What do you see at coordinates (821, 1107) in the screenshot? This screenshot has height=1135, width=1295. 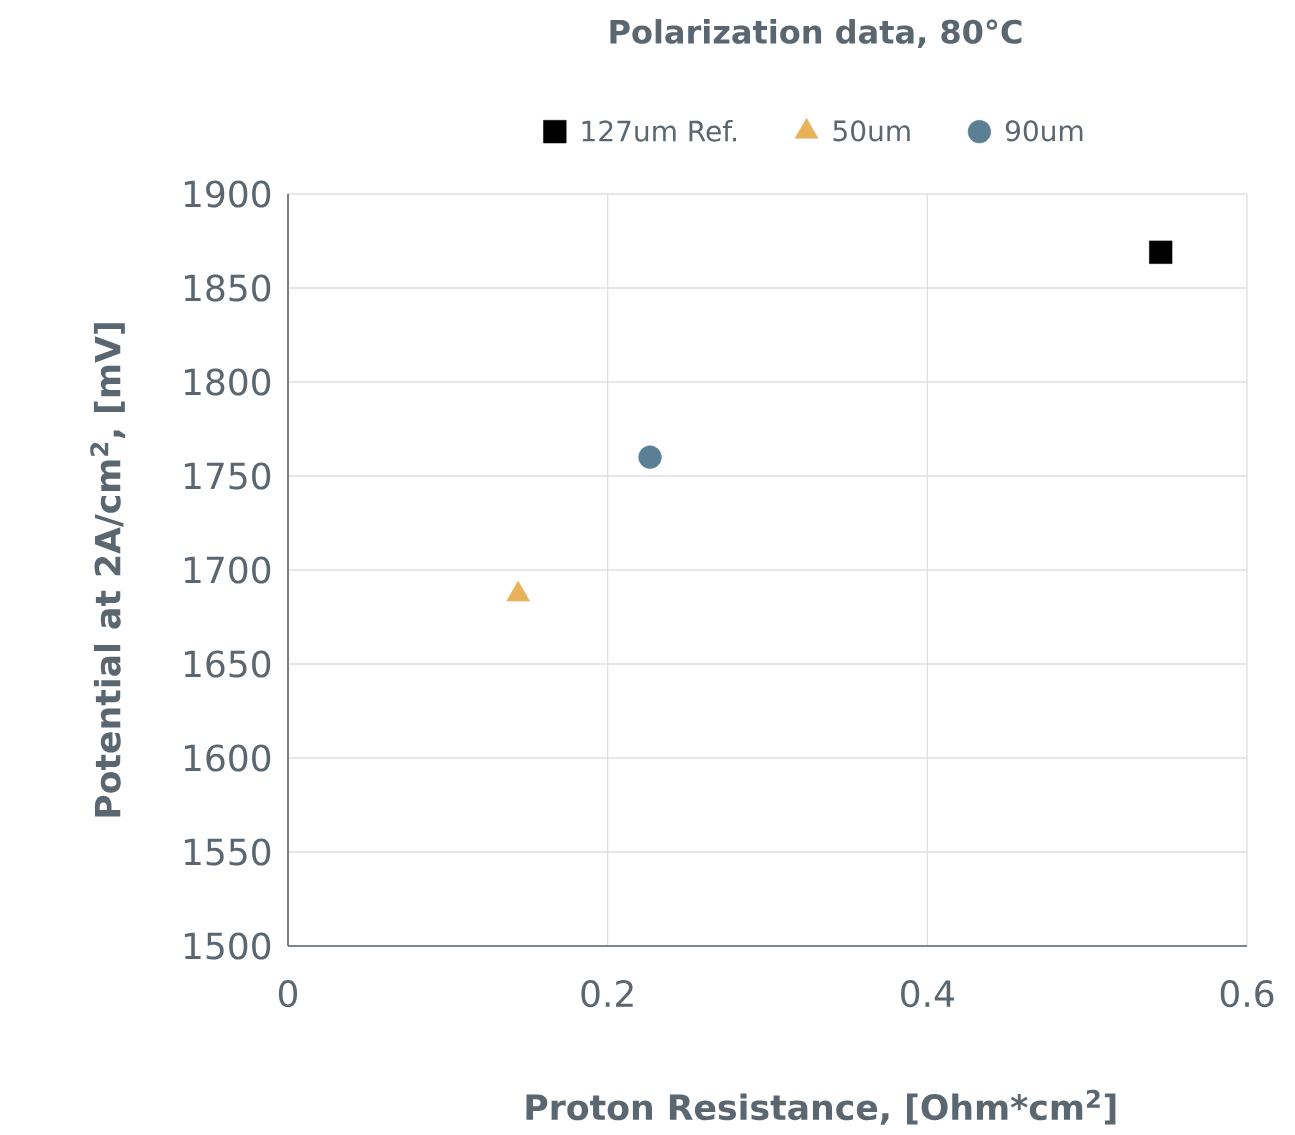 I see `x-axis-title: Proton Resistance, [Ohm*cm$^{2}$]` at bounding box center [821, 1107].